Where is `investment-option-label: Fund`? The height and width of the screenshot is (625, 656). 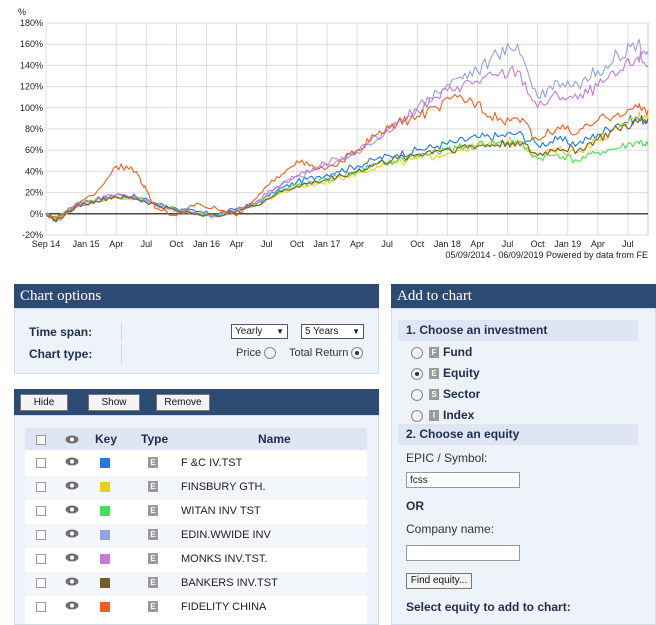 investment-option-label: Fund is located at coordinates (458, 352).